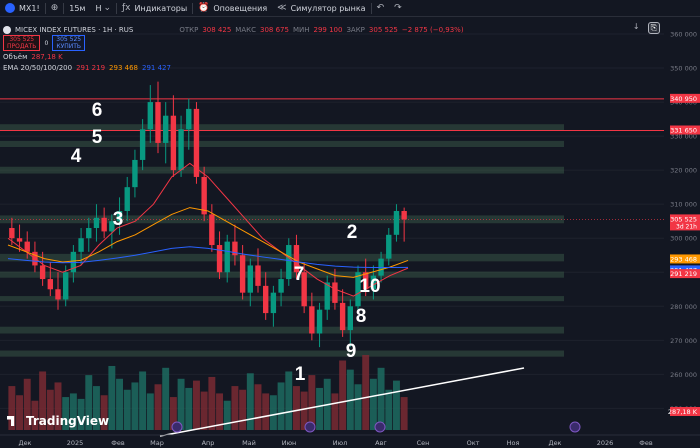 This screenshot has width=700, height=448. Describe the element at coordinates (432, 29) in the screenshot. I see `change-value: −2 875 (−0,93%)` at that location.